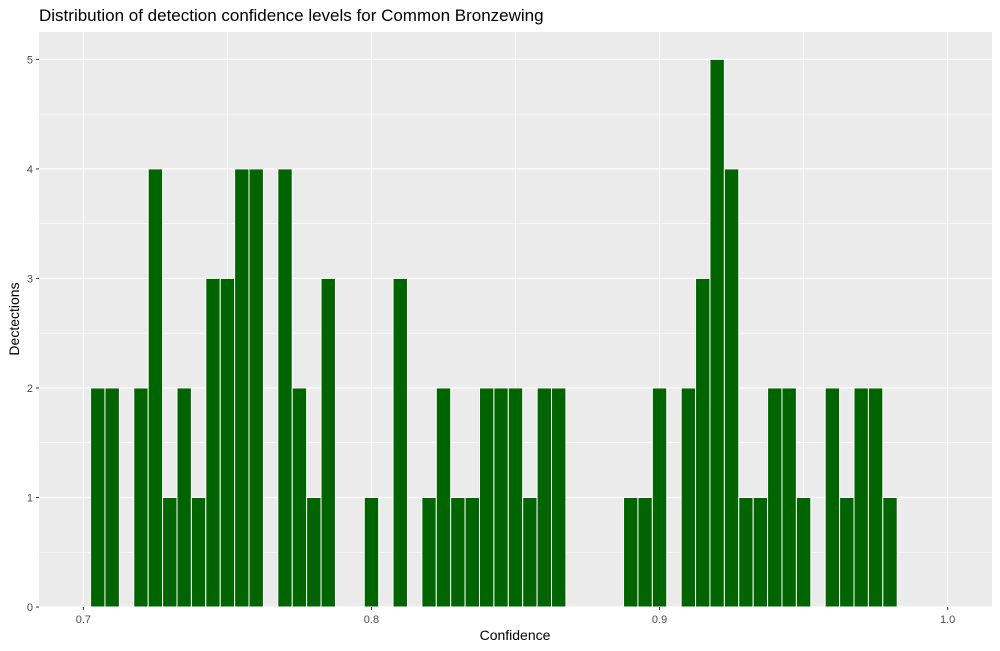 This screenshot has width=1000, height=651. Describe the element at coordinates (30, 498) in the screenshot. I see `y-tick-label: 1` at that location.